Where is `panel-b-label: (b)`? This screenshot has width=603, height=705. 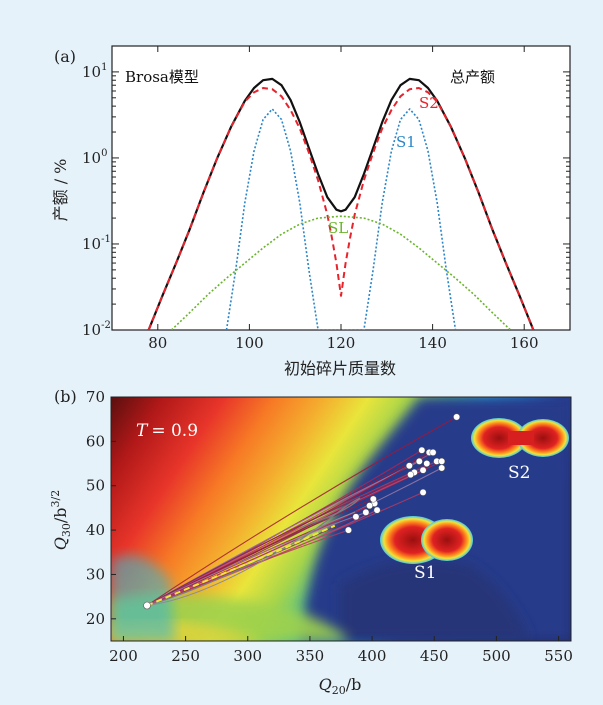 panel-b-label: (b) is located at coordinates (65, 396).